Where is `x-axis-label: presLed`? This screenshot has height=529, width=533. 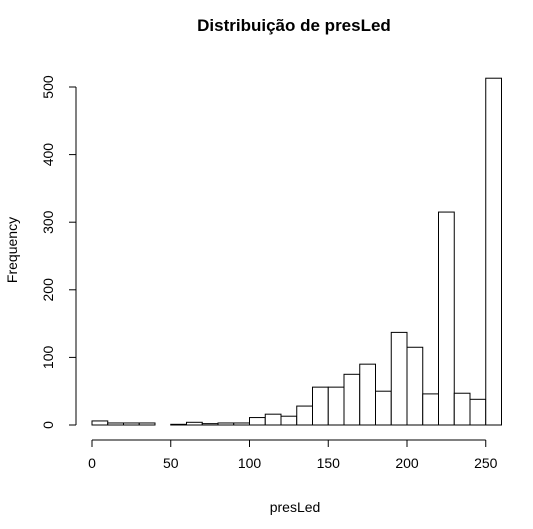
x-axis-label: presLed is located at coordinates (295, 507).